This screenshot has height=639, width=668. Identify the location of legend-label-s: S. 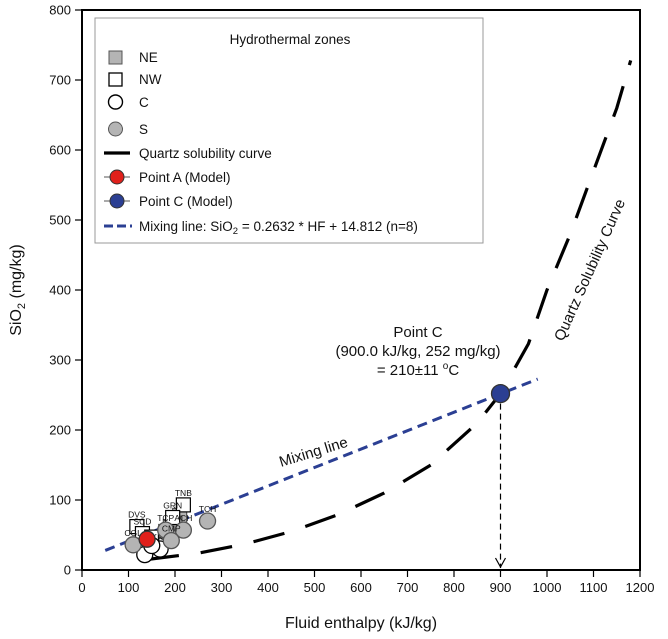
(143, 129).